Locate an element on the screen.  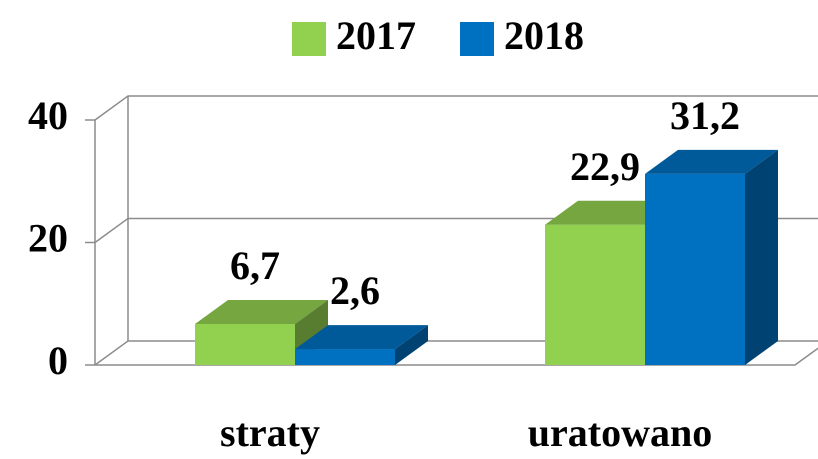
legend-label: 2017 is located at coordinates (376, 35).